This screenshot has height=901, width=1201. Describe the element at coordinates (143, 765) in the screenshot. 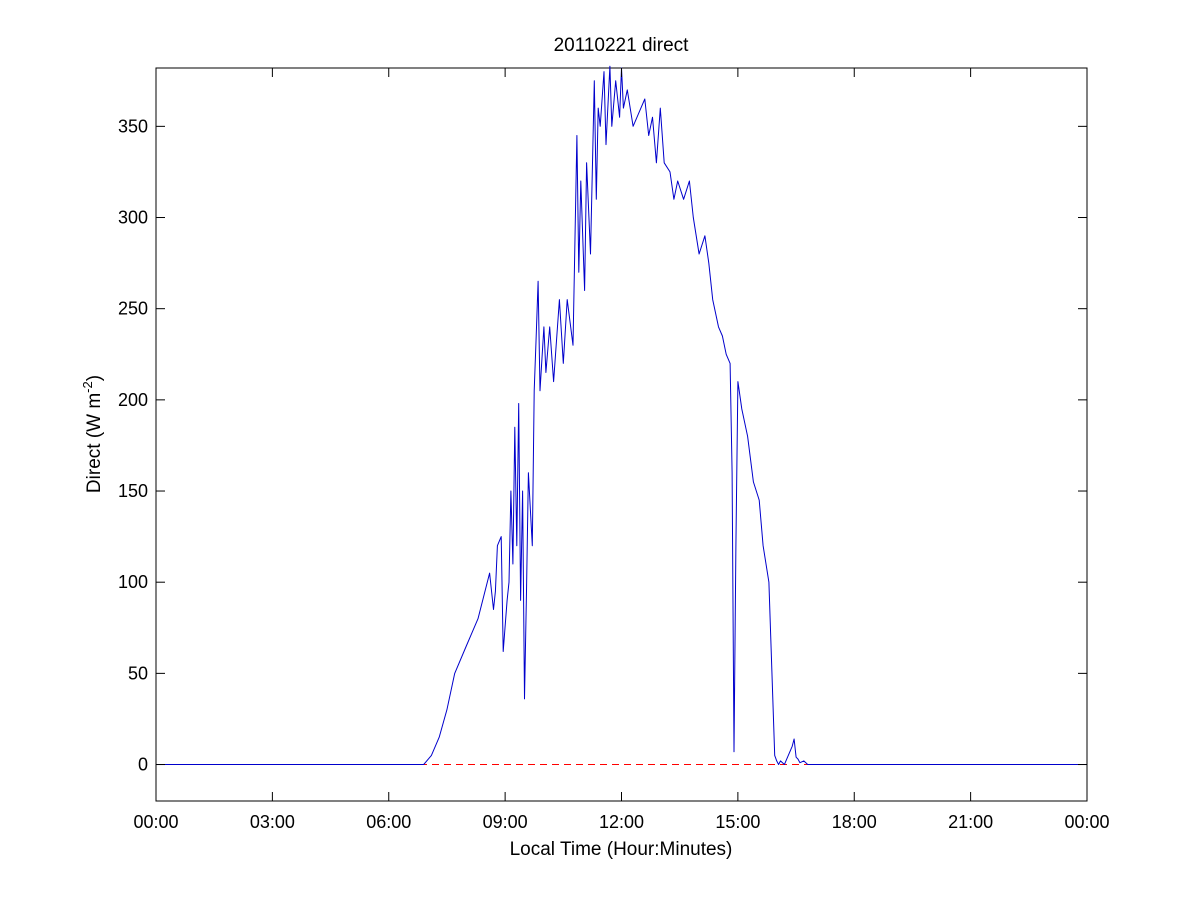

I see `y-tick-label: 0` at that location.